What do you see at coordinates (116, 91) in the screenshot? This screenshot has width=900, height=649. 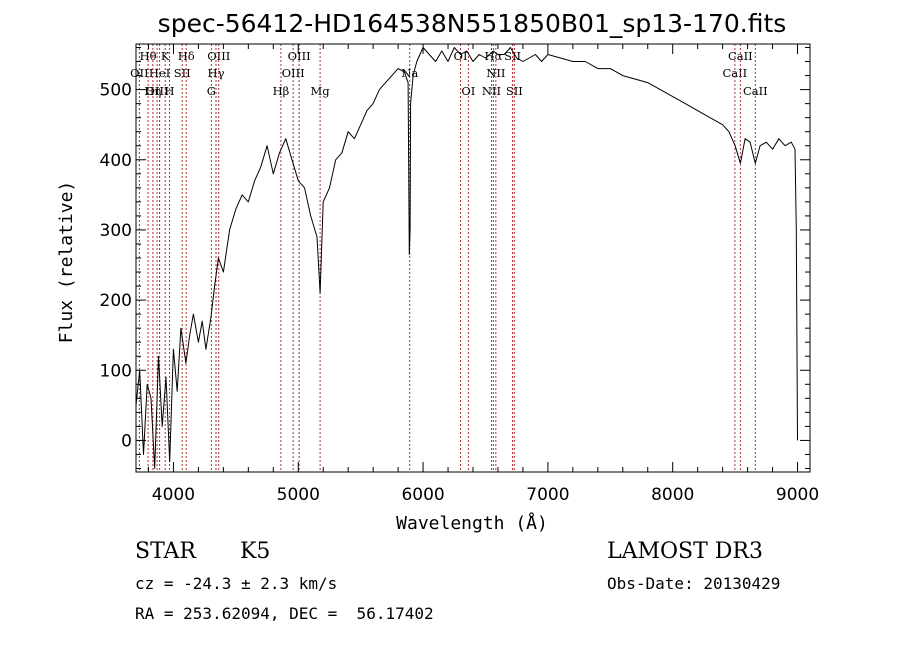 I see `y-tick-label-5: 500` at bounding box center [116, 91].